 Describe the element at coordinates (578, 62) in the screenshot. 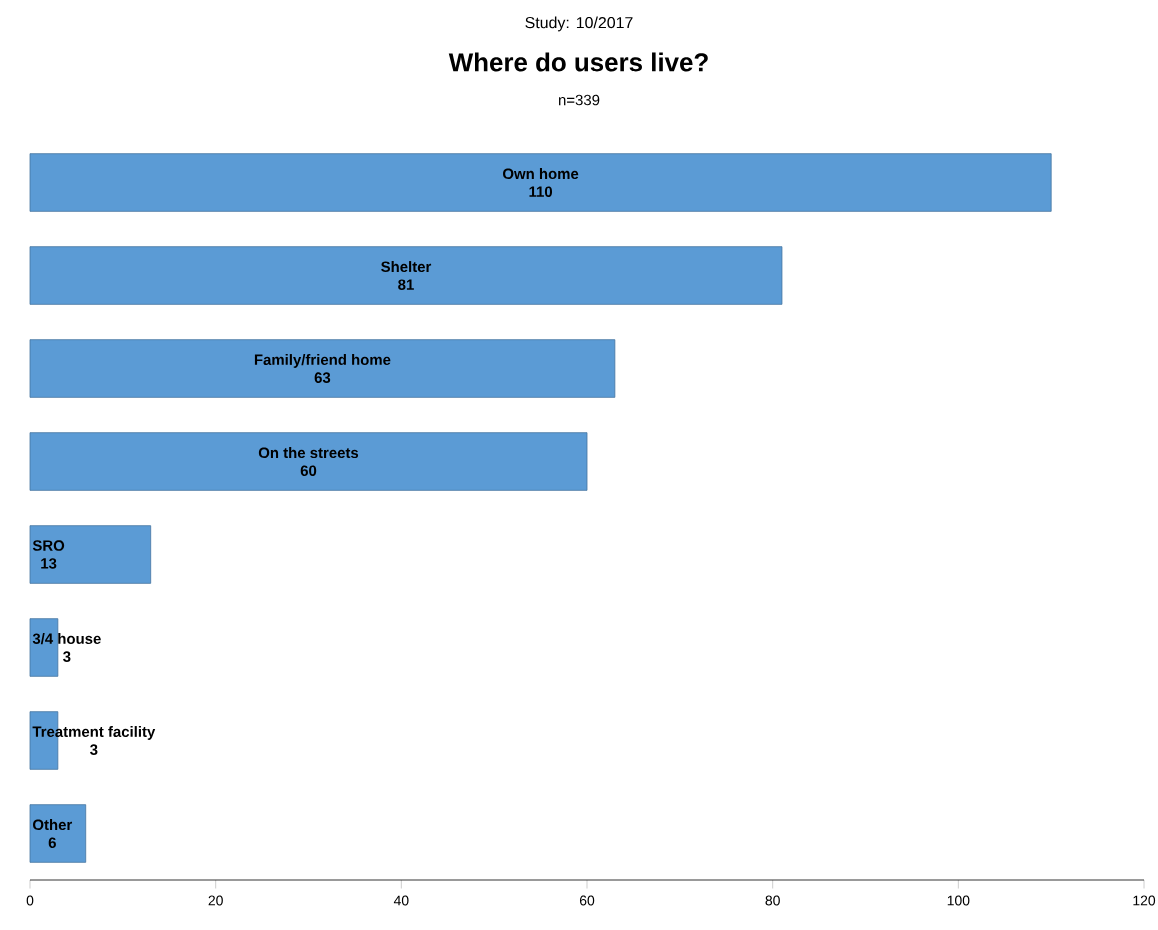

I see `chart-title: Where do users live?` at that location.